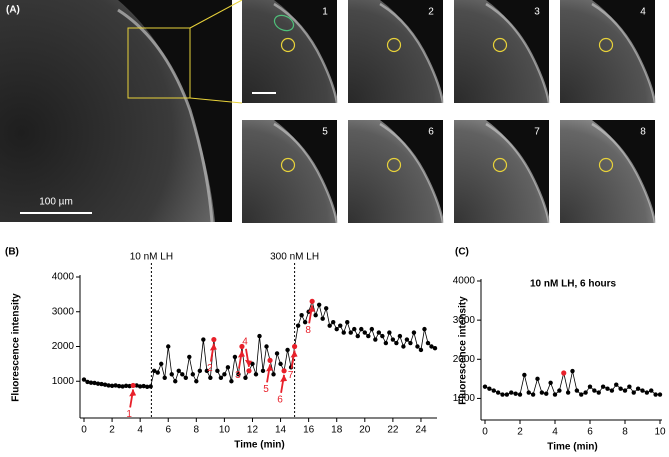  I want to click on micrograph-frame: 3, so click(502, 52).